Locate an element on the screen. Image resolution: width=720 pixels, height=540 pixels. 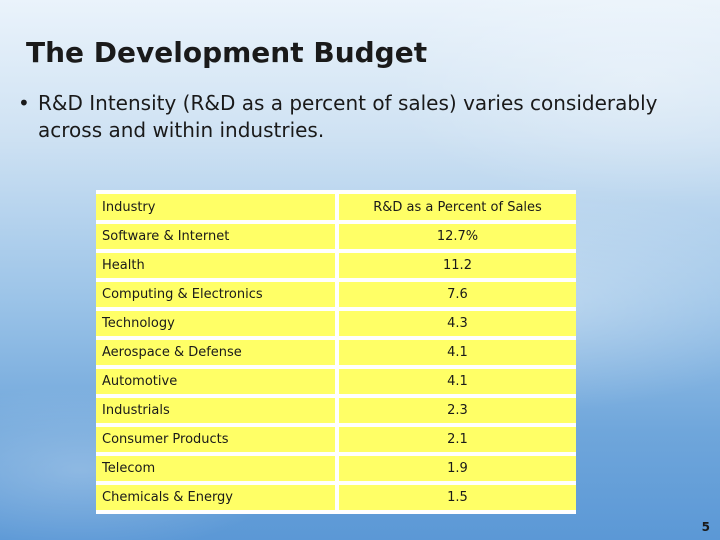
percent-cell: 4.3 is located at coordinates (455, 323).